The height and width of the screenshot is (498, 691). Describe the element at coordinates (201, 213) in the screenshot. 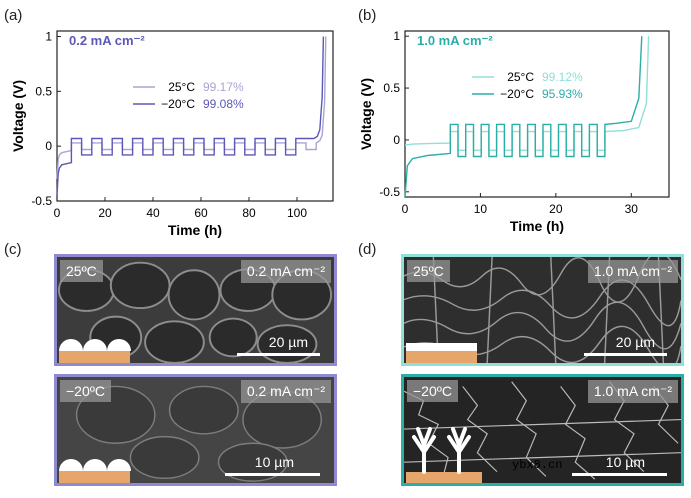

I see `x-tick-label: 60` at that location.